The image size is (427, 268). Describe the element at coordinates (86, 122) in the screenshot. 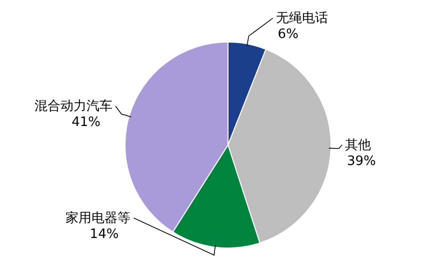

I see `data-label: 41%` at that location.